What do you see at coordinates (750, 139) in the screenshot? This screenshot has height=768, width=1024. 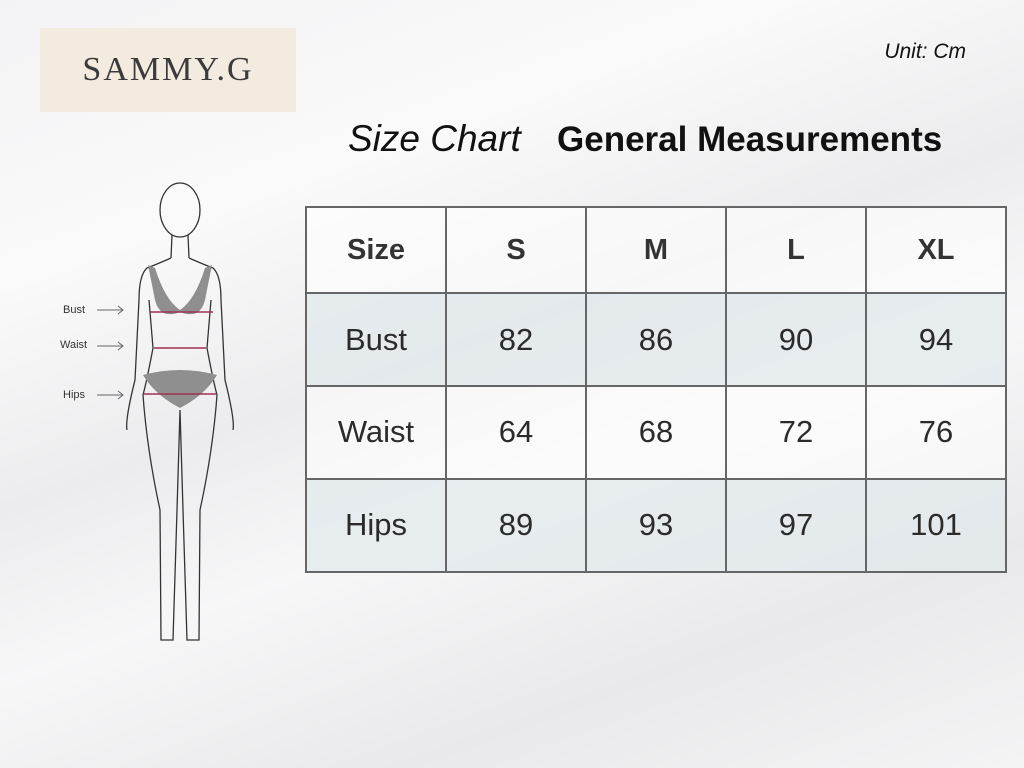 I see `title-bold: General Measurements` at bounding box center [750, 139].